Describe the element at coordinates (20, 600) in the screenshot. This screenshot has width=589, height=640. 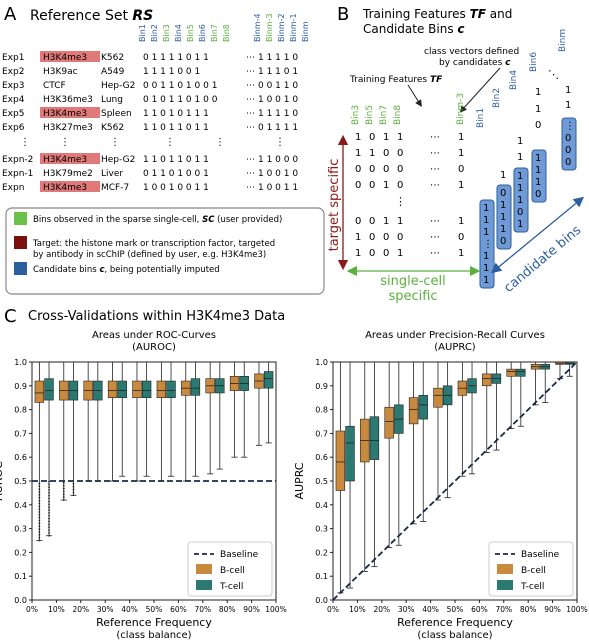
I see `y-tick-label: 0.0` at that location.